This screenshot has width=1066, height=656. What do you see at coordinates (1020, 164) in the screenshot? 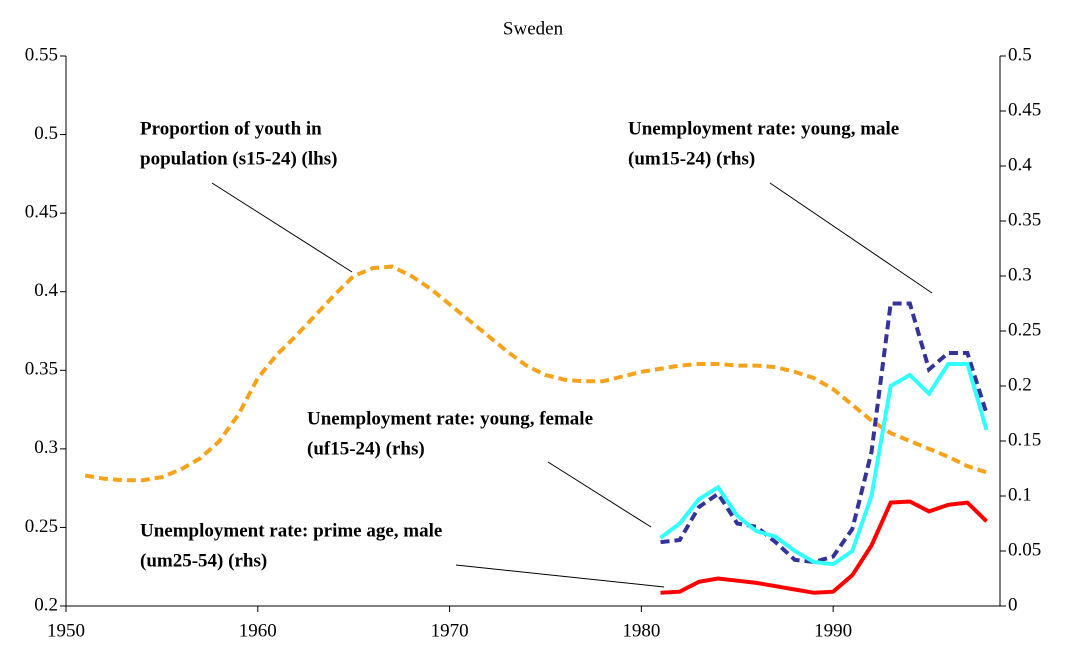
I see `y2-tick-label: 0.4` at bounding box center [1020, 164].